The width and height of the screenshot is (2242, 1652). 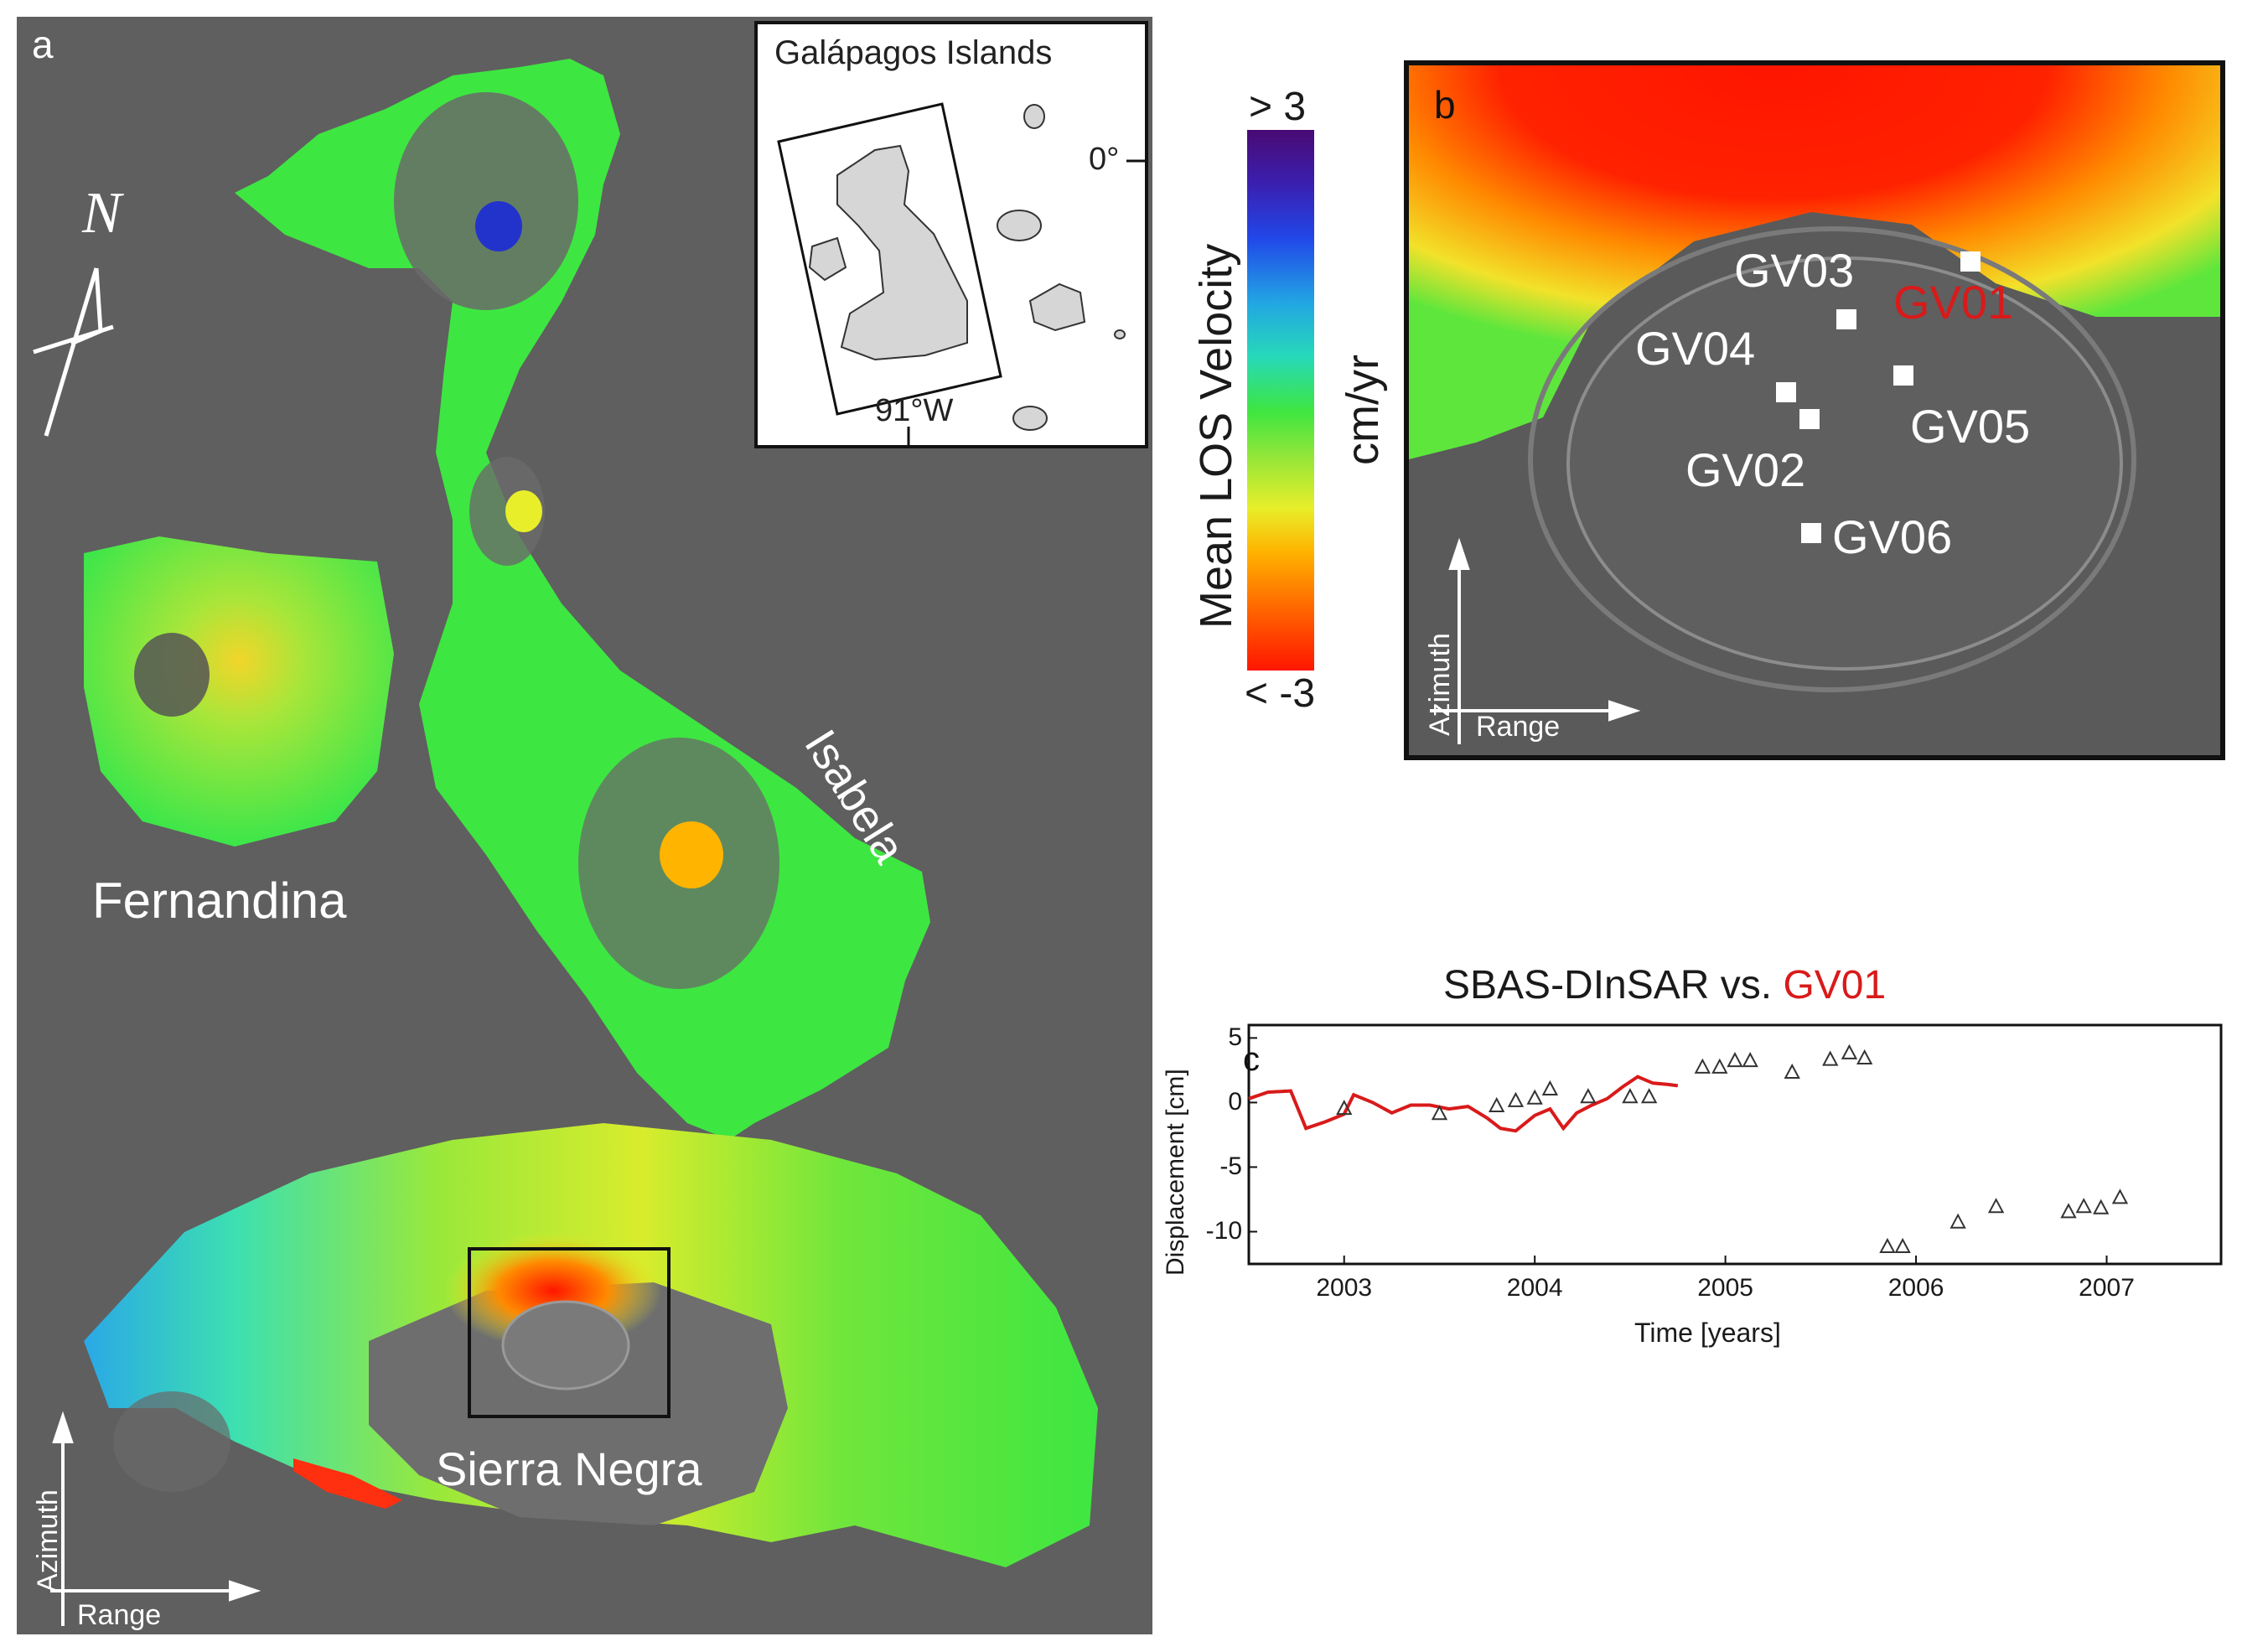 I want to click on inset-study-frame, so click(x=889, y=259).